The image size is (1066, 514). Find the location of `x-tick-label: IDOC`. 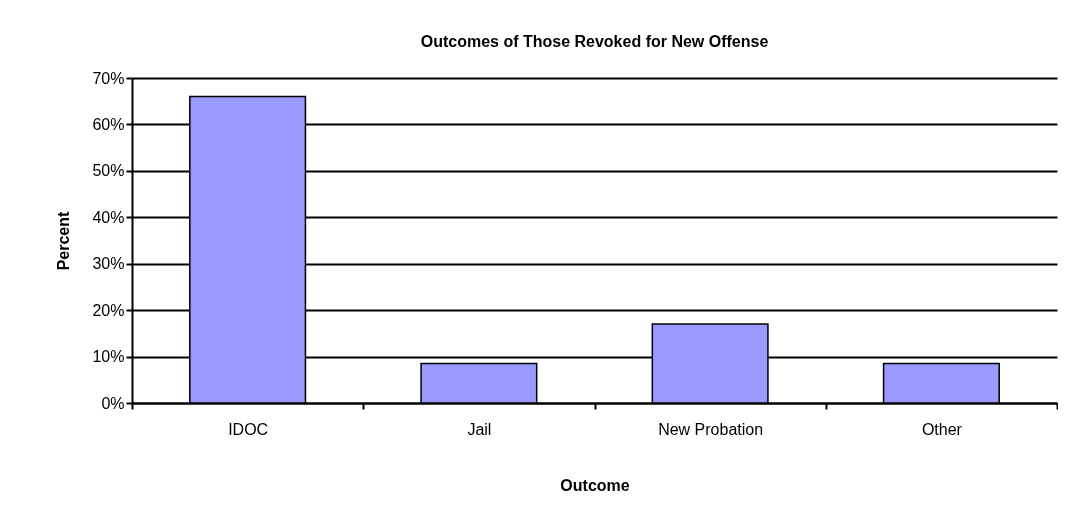

x-tick-label: IDOC is located at coordinates (248, 429).